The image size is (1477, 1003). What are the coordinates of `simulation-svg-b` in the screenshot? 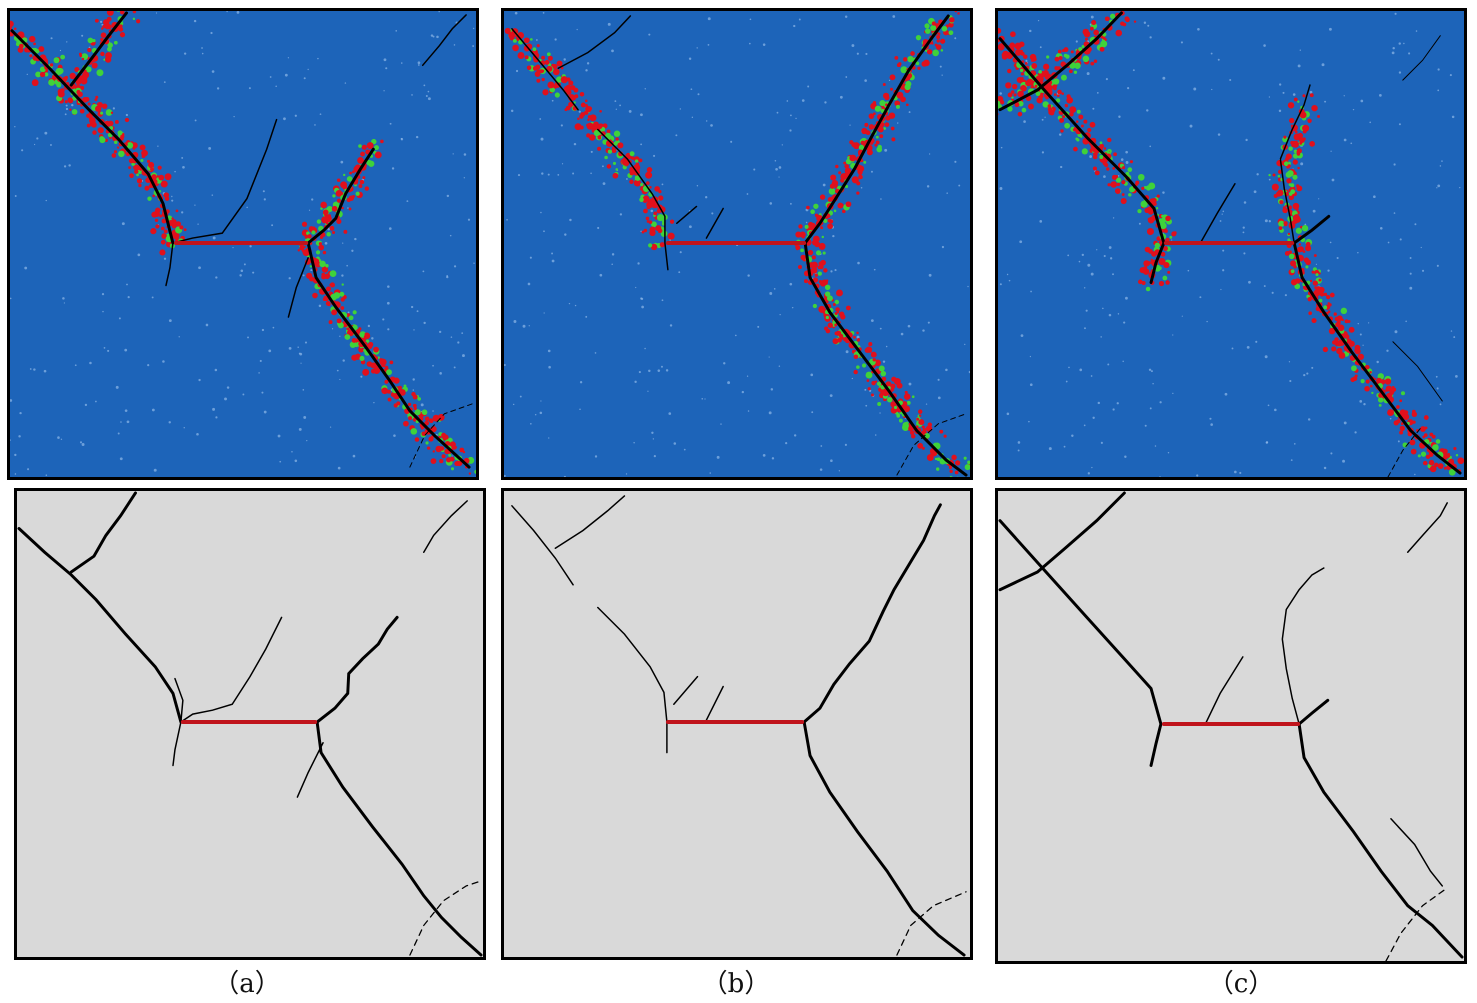 It's located at (737, 244).